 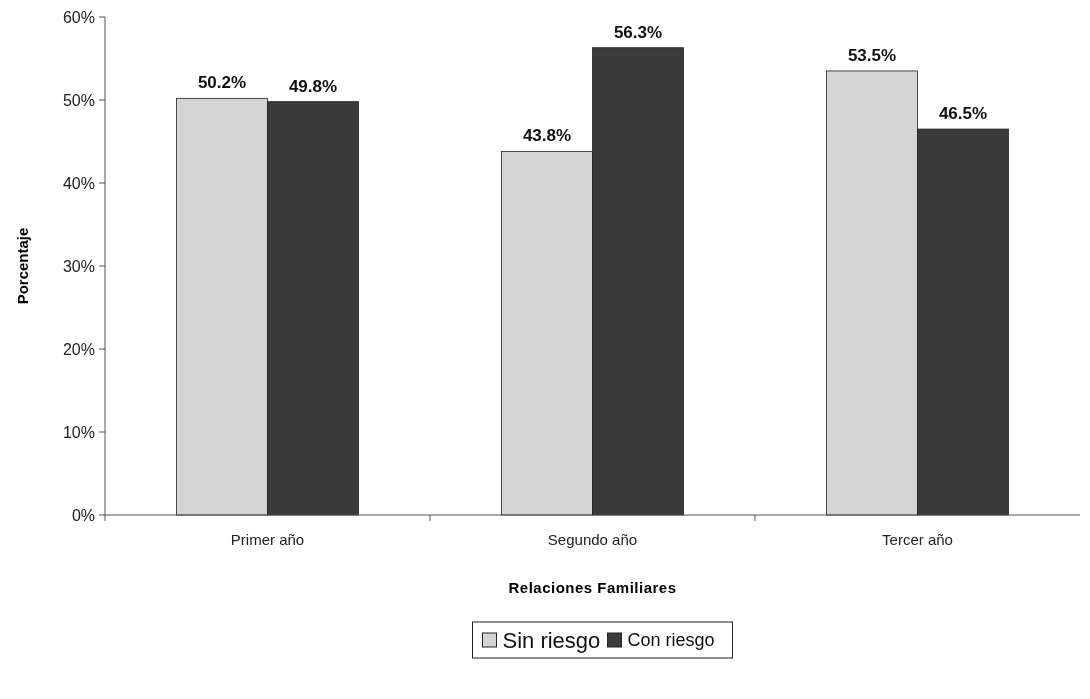 I want to click on legend-label: Sin riesgo, so click(x=551, y=640).